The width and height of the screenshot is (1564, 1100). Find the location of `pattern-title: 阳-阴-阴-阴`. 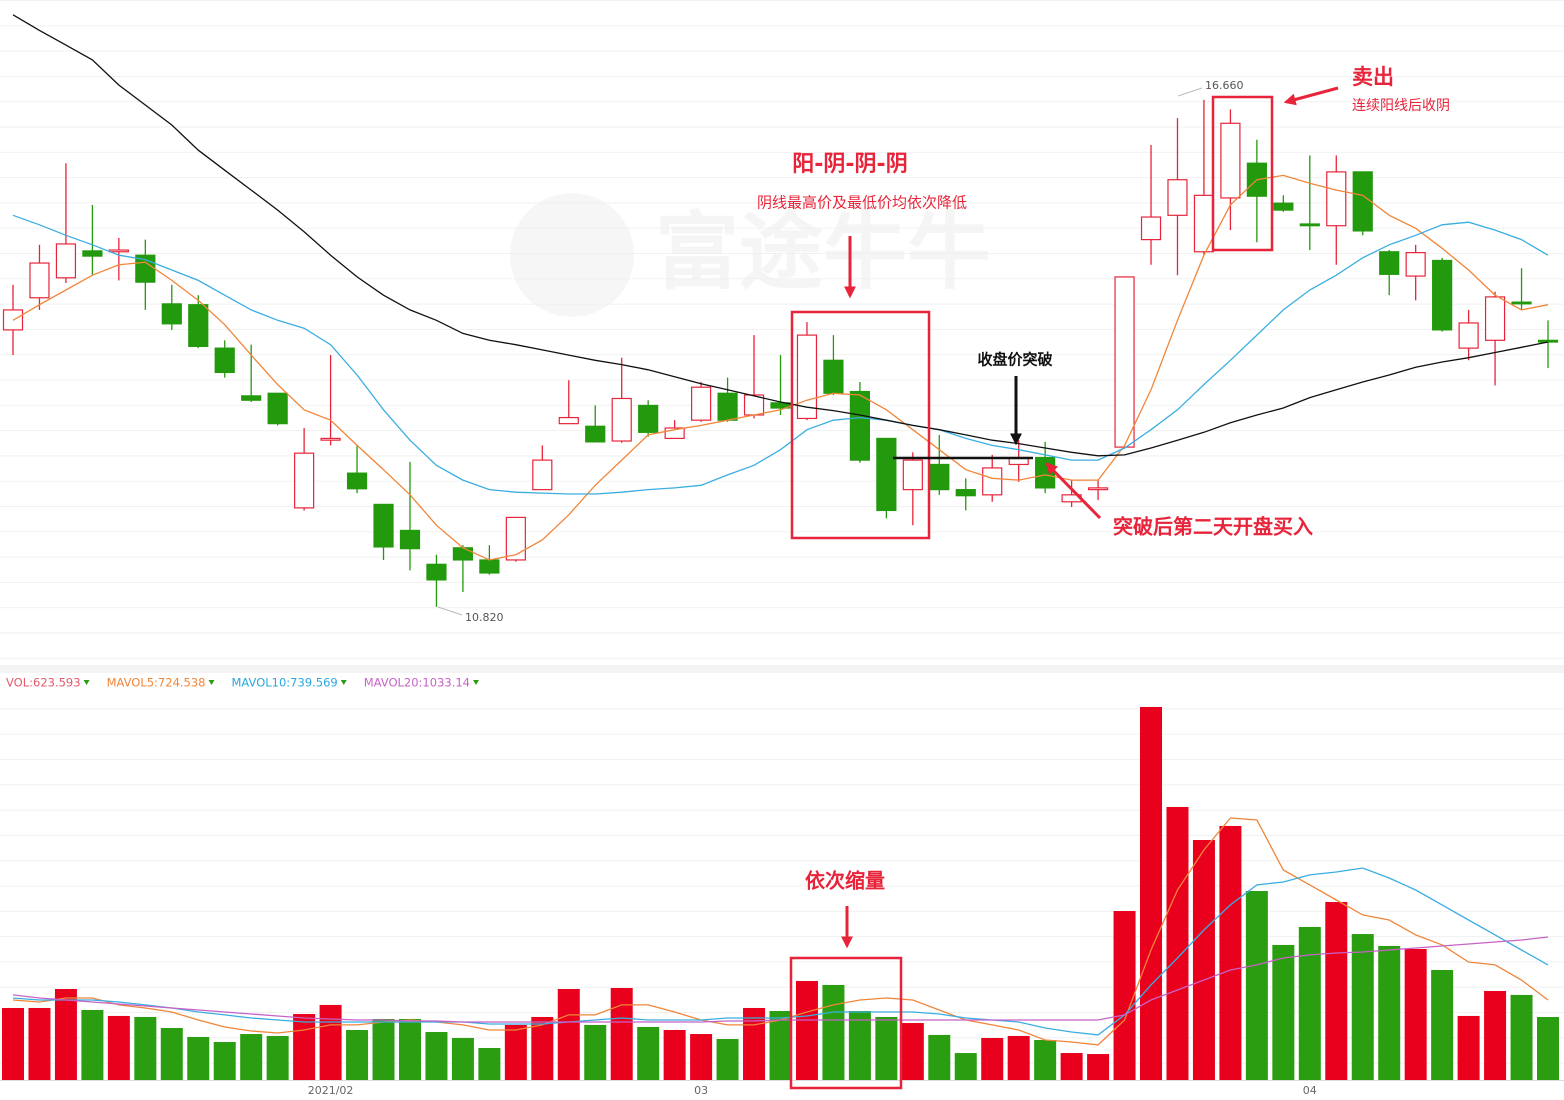

pattern-title: 阳-阴-阴-阴 is located at coordinates (849, 164).